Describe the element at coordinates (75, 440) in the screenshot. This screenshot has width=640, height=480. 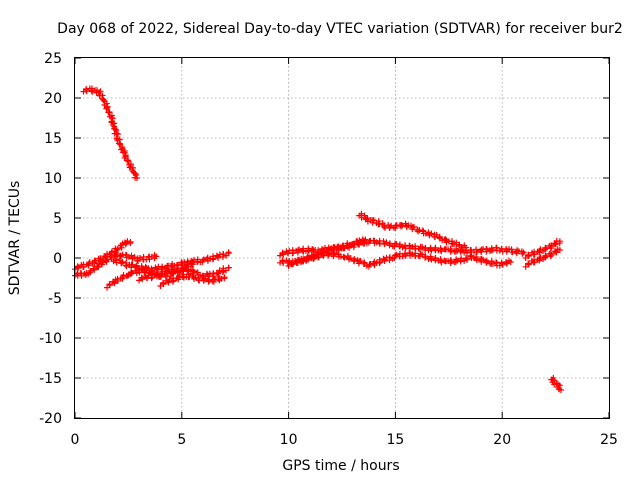
I see `x-tick-label: 0` at that location.